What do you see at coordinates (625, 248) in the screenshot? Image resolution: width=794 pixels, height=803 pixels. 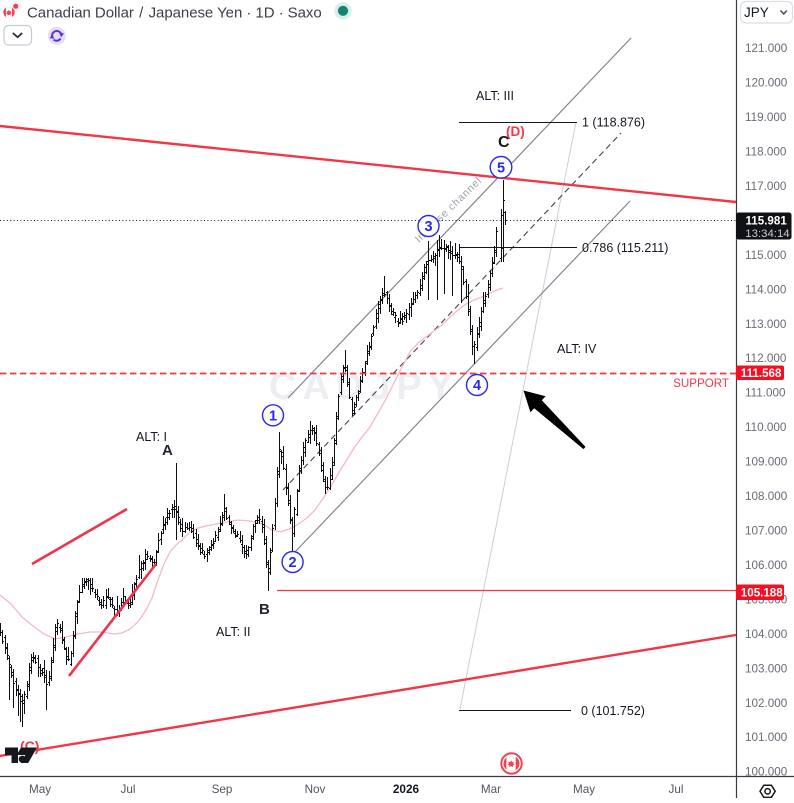 I see `svg-text: 0.786 (115.211)` at bounding box center [625, 248].